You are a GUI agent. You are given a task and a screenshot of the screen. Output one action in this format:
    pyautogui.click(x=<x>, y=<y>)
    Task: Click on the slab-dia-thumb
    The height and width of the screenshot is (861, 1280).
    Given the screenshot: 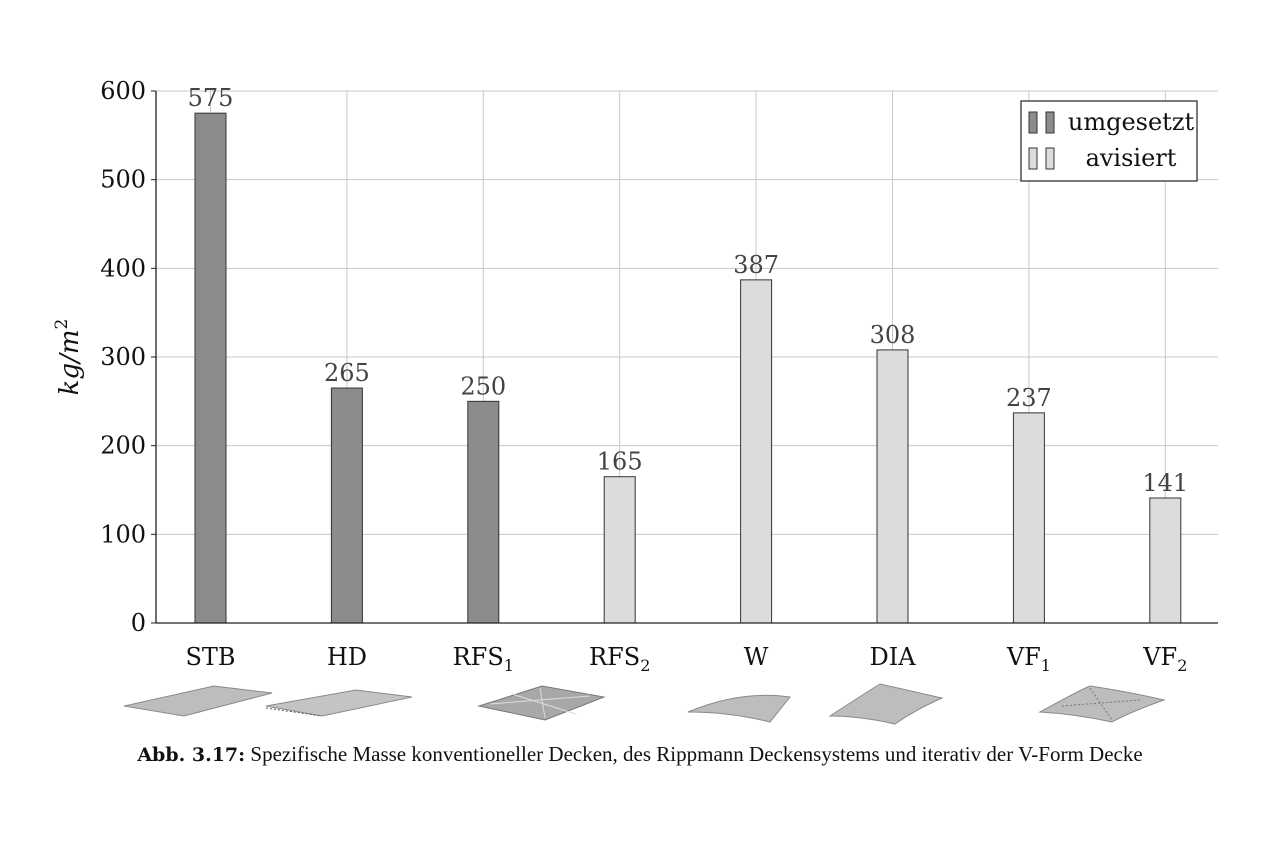 What is the action you would take?
    pyautogui.click(x=886, y=704)
    